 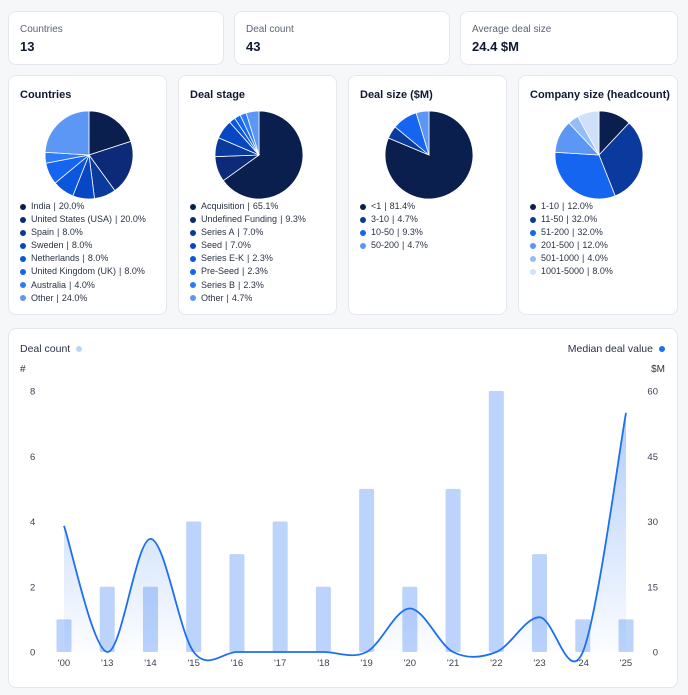 What do you see at coordinates (380, 219) in the screenshot?
I see `legend-label: 3-10` at bounding box center [380, 219].